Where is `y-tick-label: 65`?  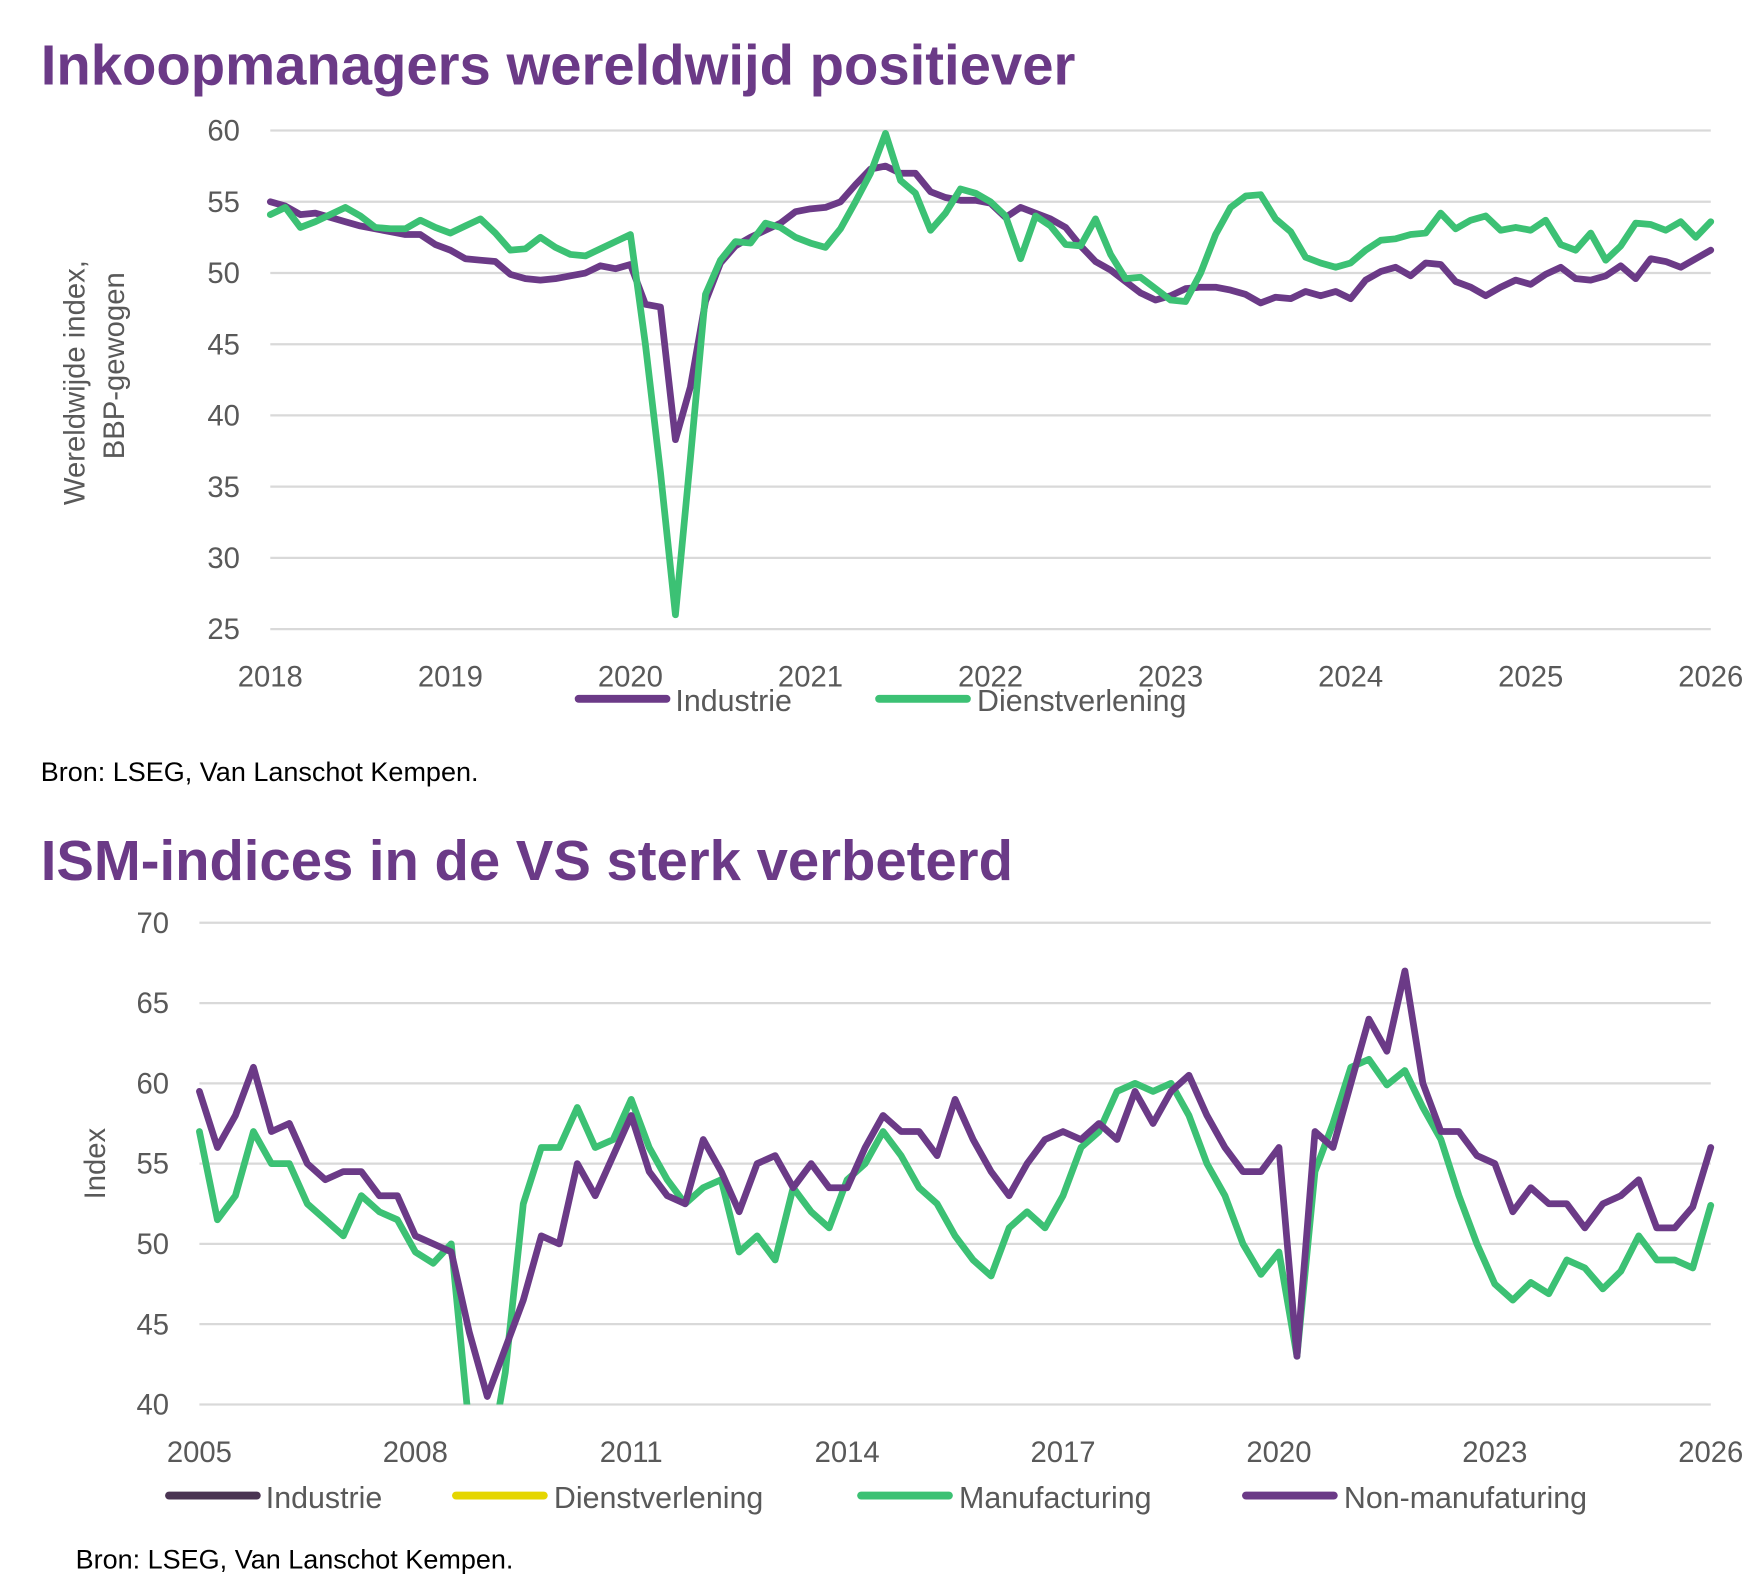 y-tick-label: 65 is located at coordinates (152, 1004).